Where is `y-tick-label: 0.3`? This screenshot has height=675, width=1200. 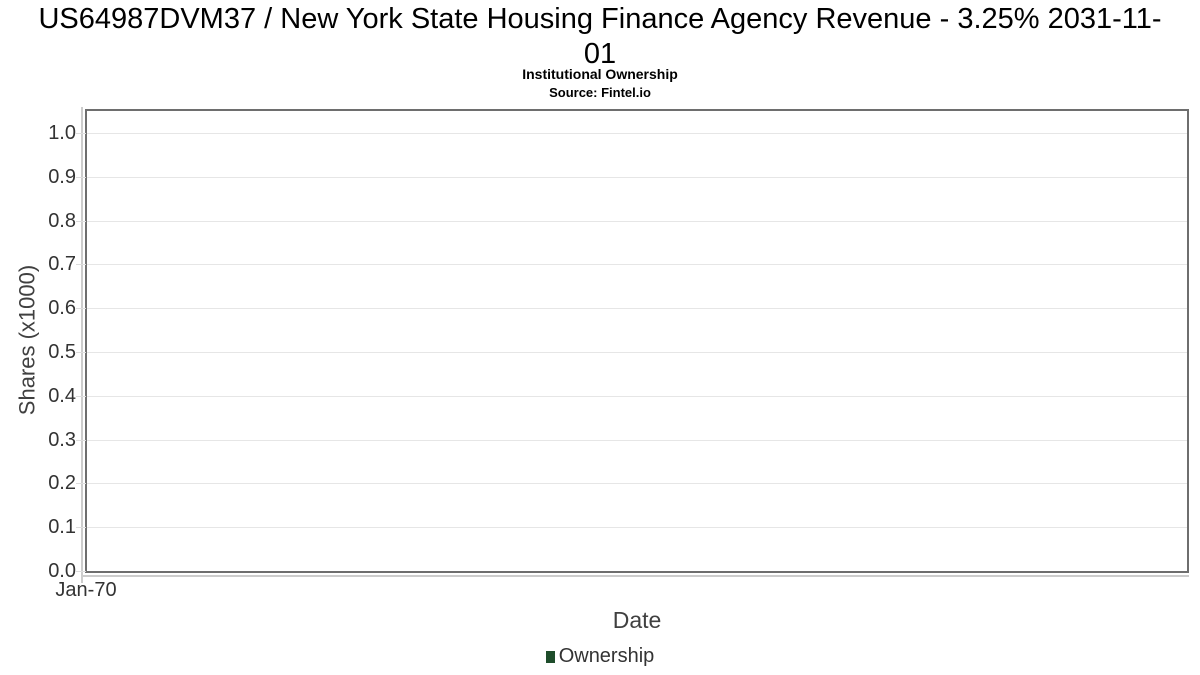
y-tick-label: 0.3 is located at coordinates (62, 439).